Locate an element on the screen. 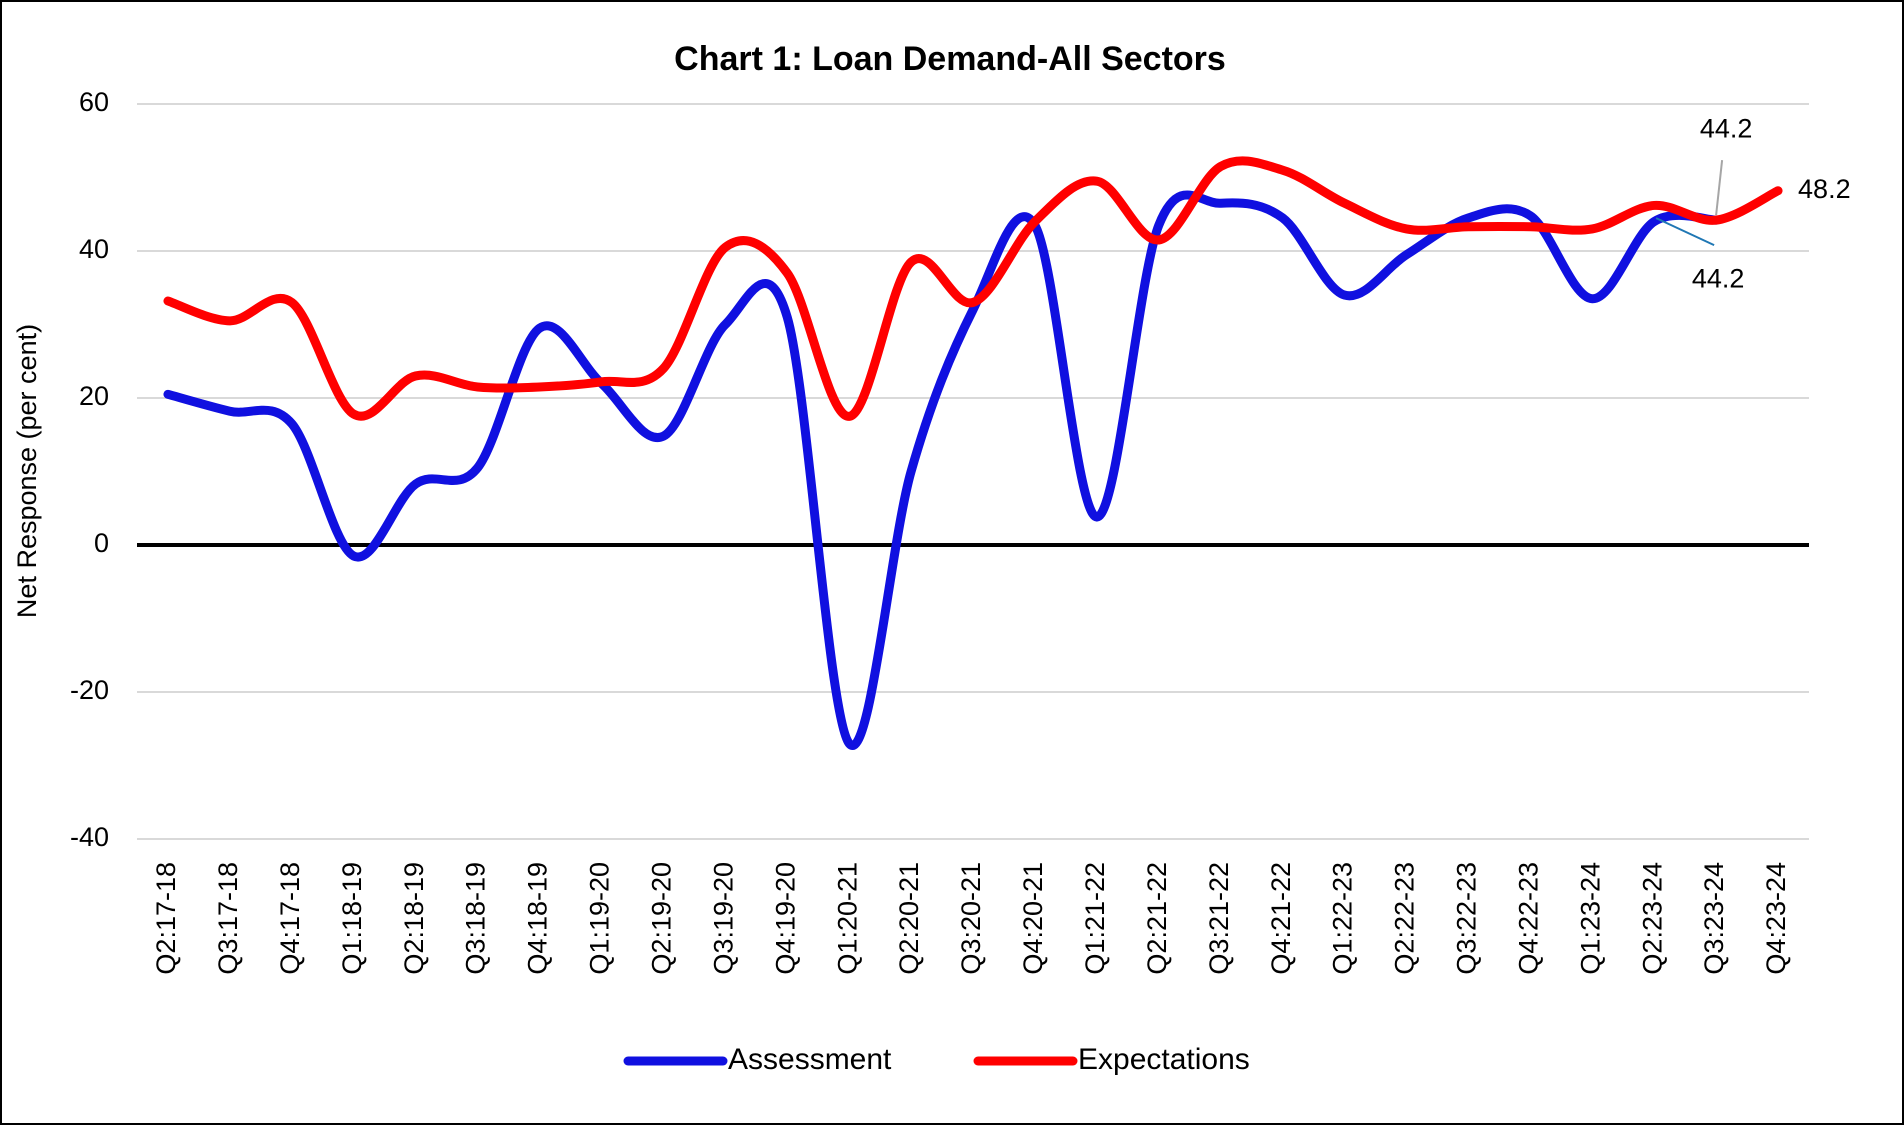 The height and width of the screenshot is (1125, 1904). x-tick-label: Q1:22-23 is located at coordinates (1343, 918).